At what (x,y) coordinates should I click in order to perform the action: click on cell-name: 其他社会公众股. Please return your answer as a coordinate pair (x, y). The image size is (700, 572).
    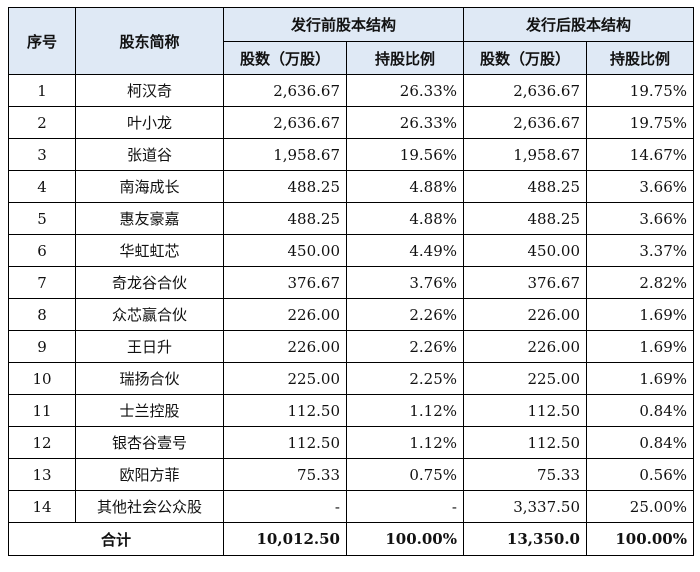
    Looking at the image, I should click on (149, 506).